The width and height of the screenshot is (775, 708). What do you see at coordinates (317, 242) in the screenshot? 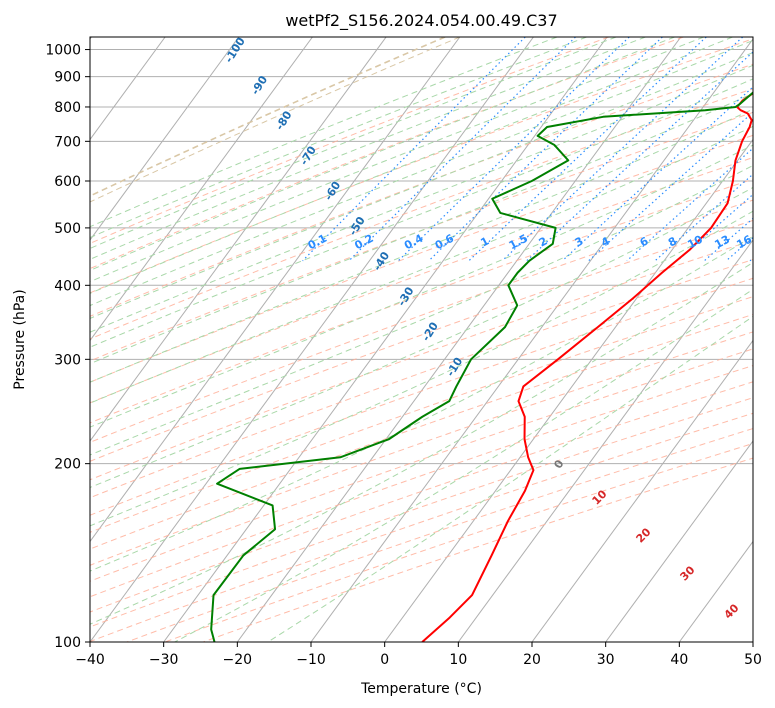
I see `mixing-ratio-label: 0.1` at bounding box center [317, 242].